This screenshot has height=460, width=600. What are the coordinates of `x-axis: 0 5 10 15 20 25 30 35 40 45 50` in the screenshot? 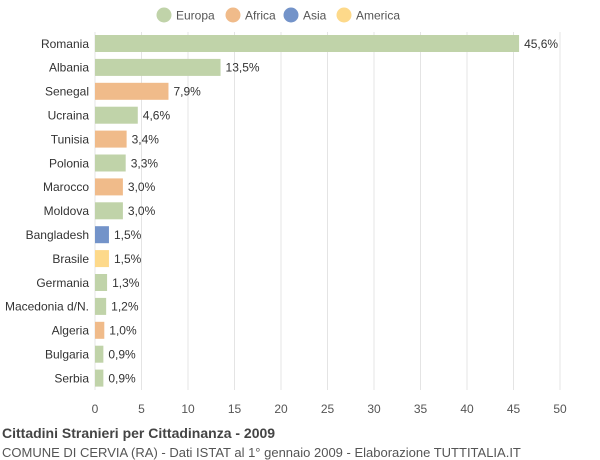 It's located at (329, 409).